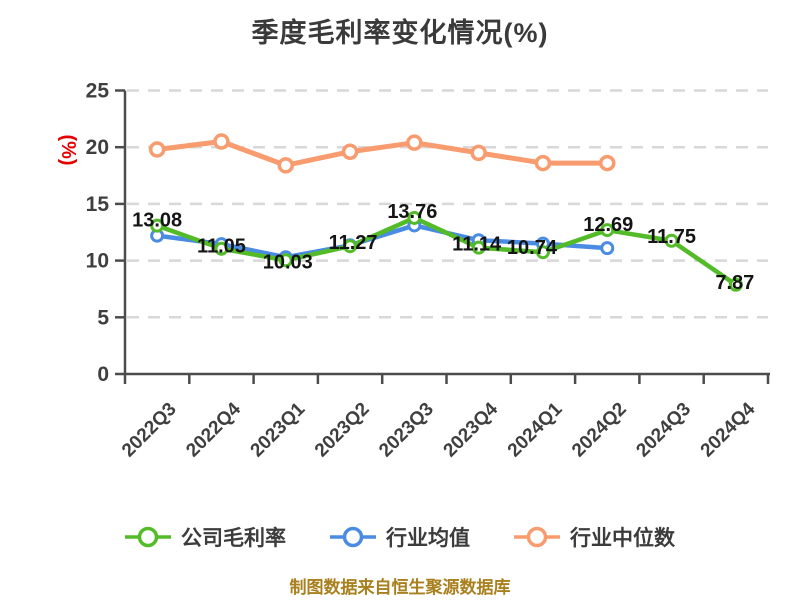 The image size is (800, 600). I want to click on svg-text: 2023Q2, so click(342, 430).